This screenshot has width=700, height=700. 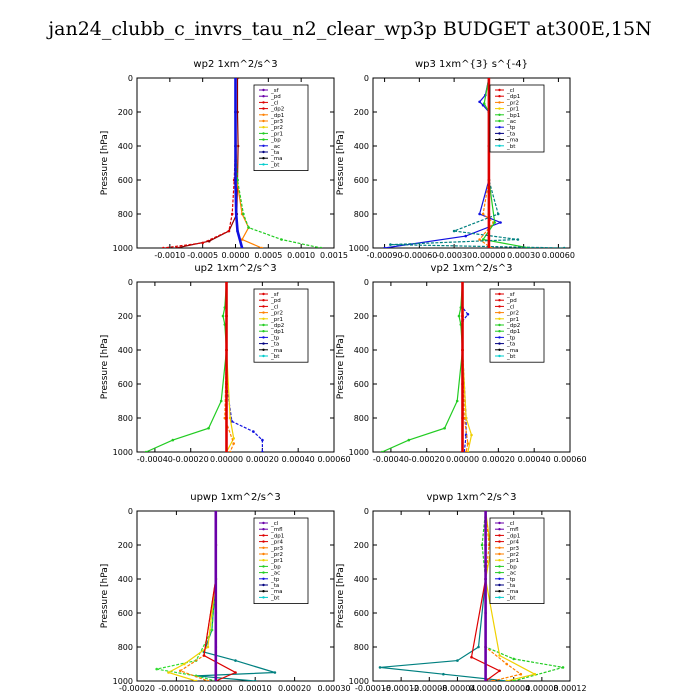 I want to click on x-tick-label: -0.00010, so click(x=176, y=688).